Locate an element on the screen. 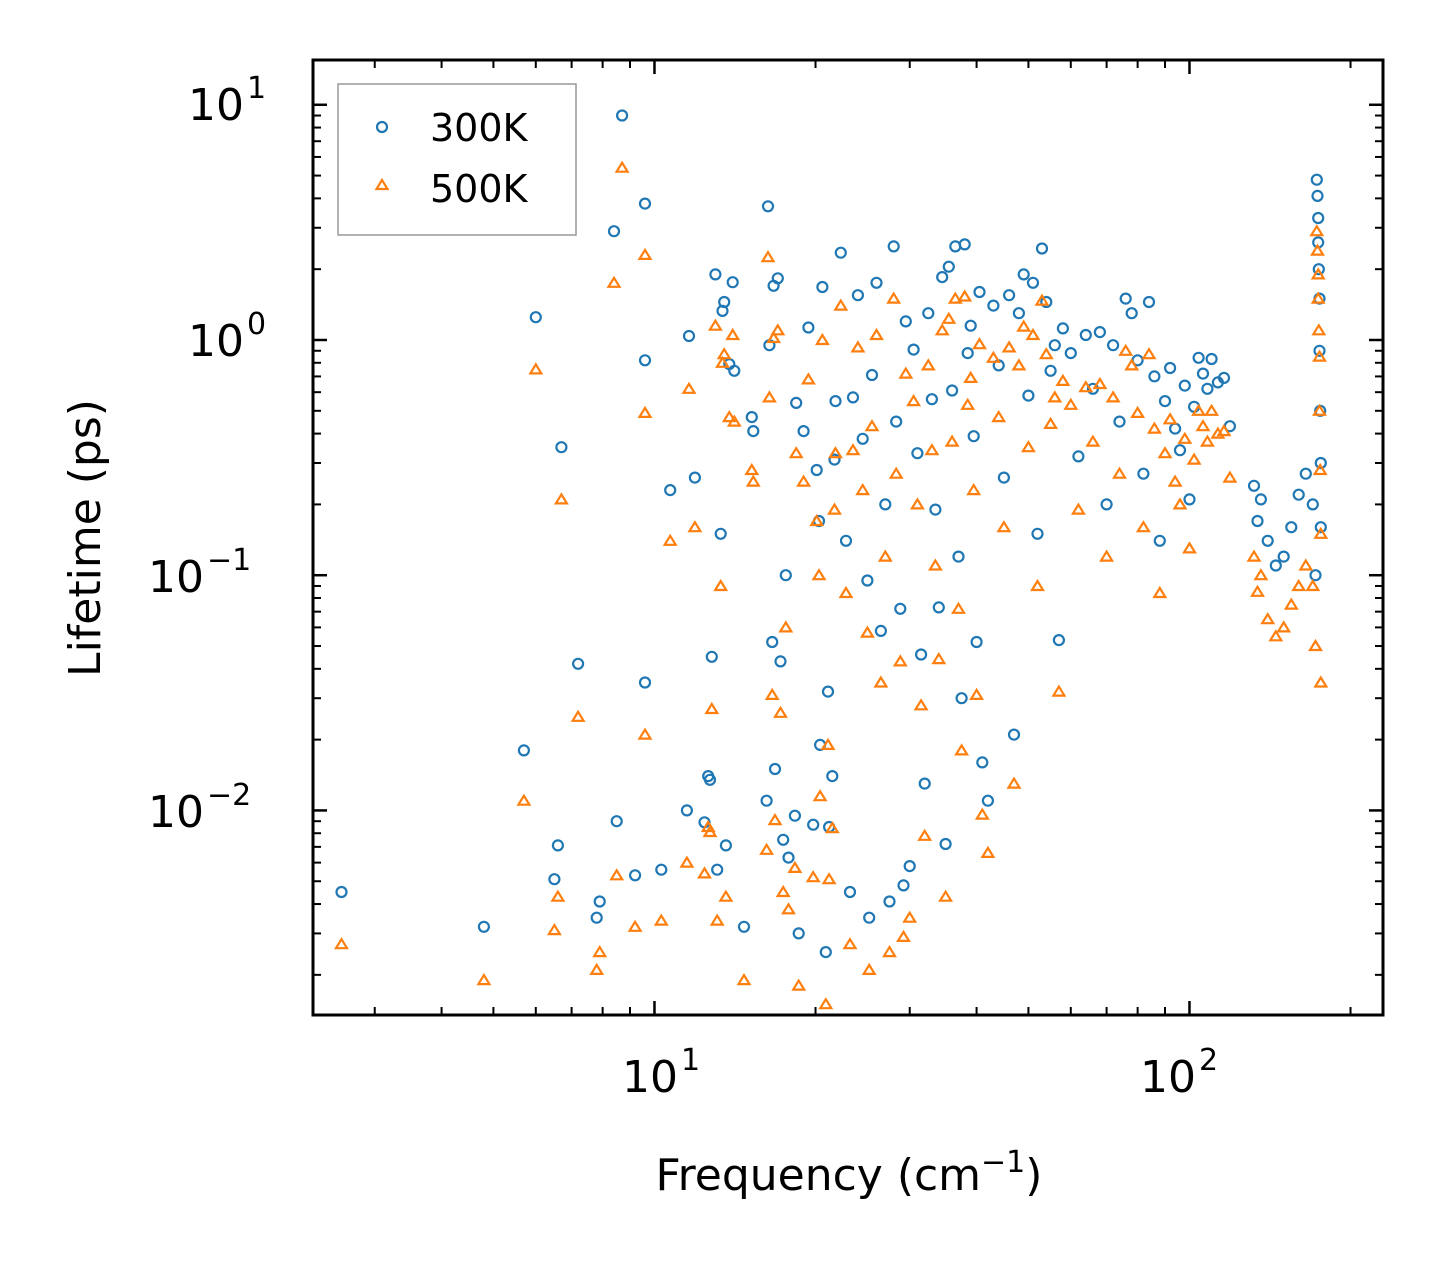 This screenshot has width=1442, height=1265. legend-marker-500k is located at coordinates (382, 184).